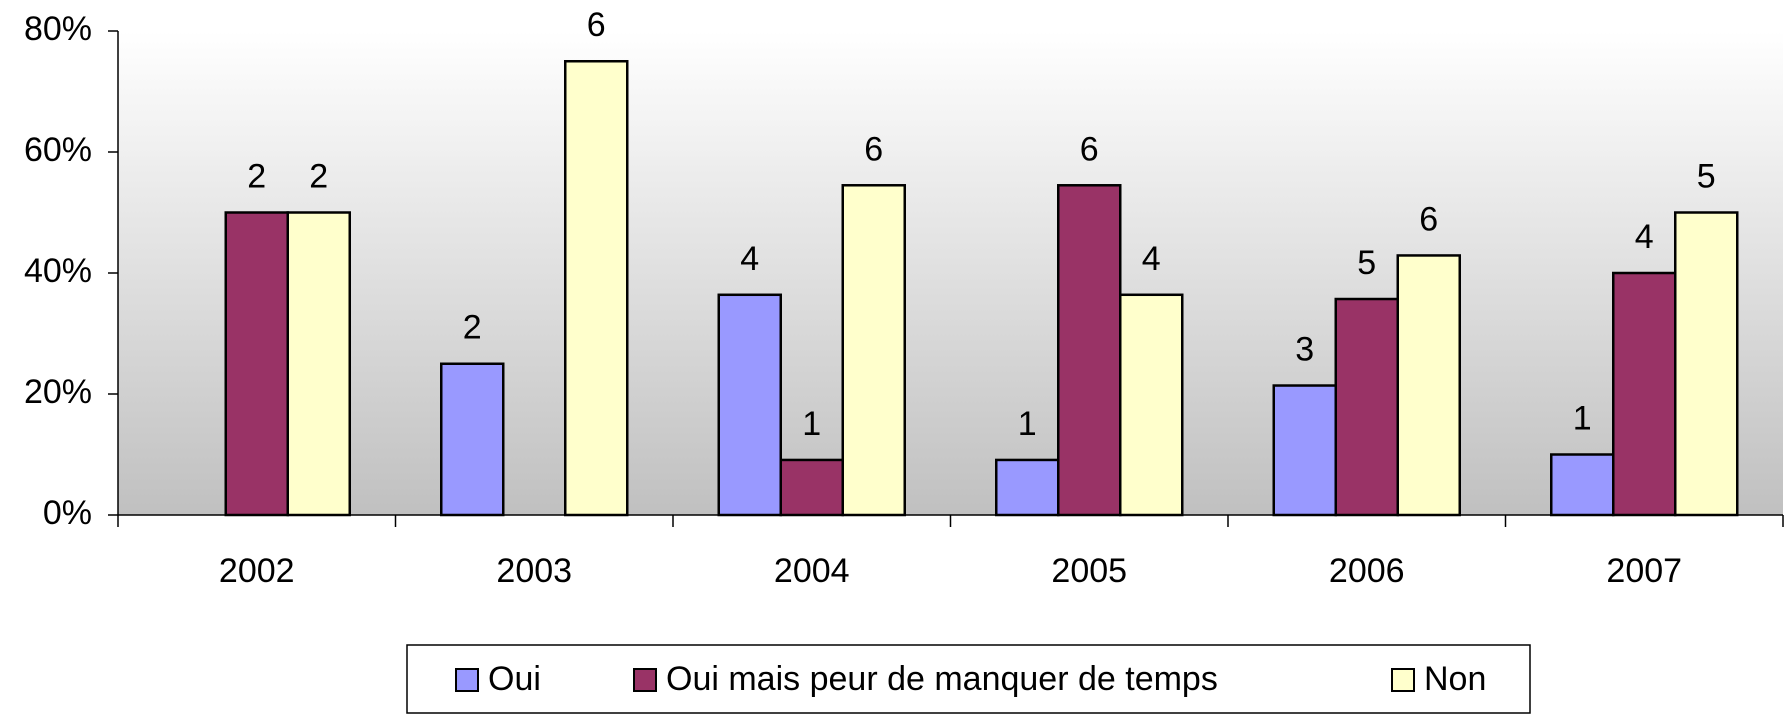  I want to click on legend-label: Oui mais peur de manquer de temps, so click(942, 679).